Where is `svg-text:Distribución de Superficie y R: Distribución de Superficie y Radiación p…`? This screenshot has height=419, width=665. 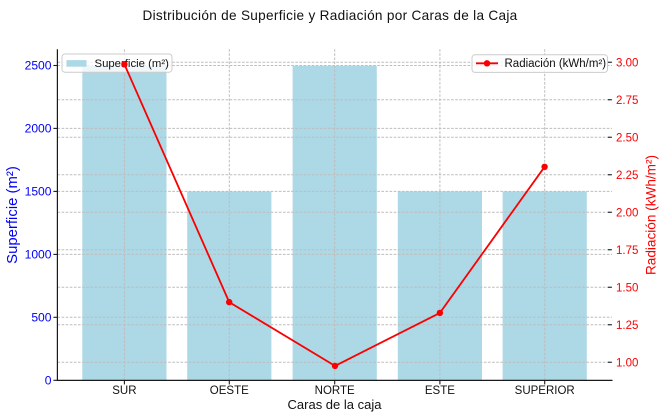
svg-text:Distribución de Superficie y R: Distribución de Superficie y Radiación p… is located at coordinates (329, 15).